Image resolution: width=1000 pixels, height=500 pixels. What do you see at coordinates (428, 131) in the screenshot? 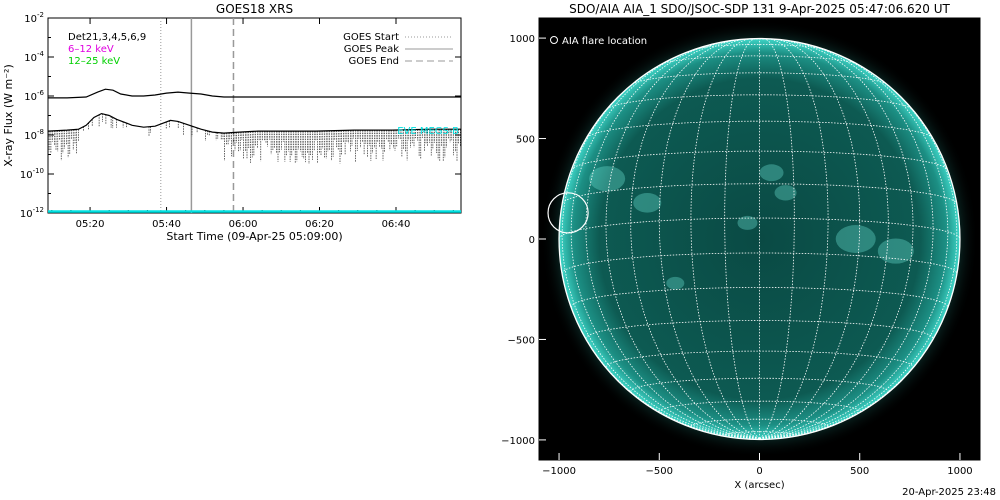
I see `eve-annotation: EVE MEGS-B` at bounding box center [428, 131].